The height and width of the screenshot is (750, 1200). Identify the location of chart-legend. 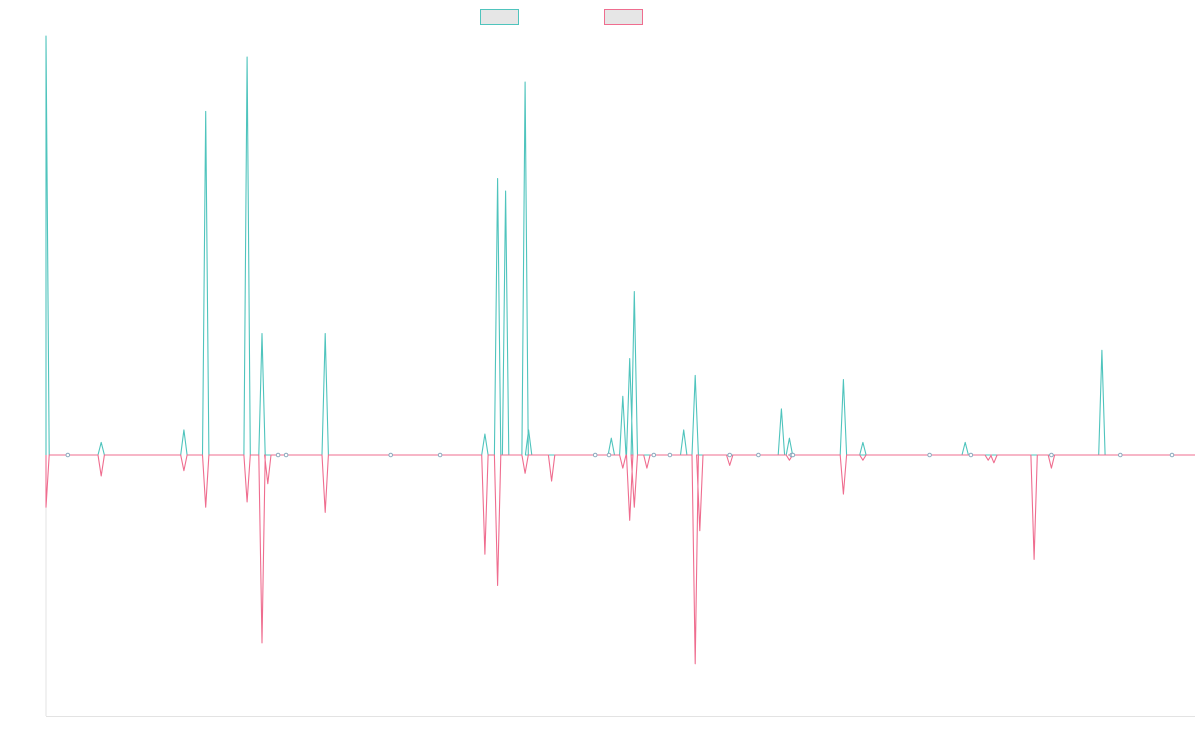
(600, 18).